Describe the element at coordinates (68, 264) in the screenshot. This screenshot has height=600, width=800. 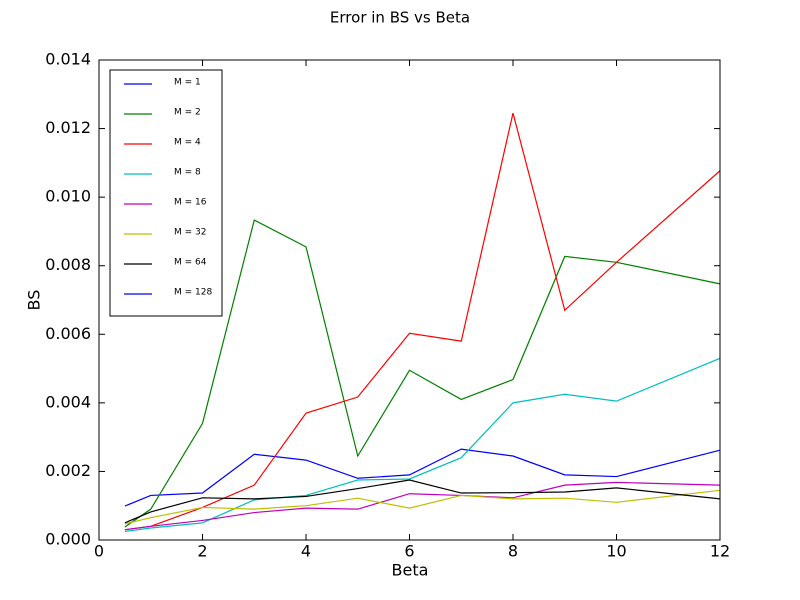
I see `y-tick-label: 0.008` at that location.